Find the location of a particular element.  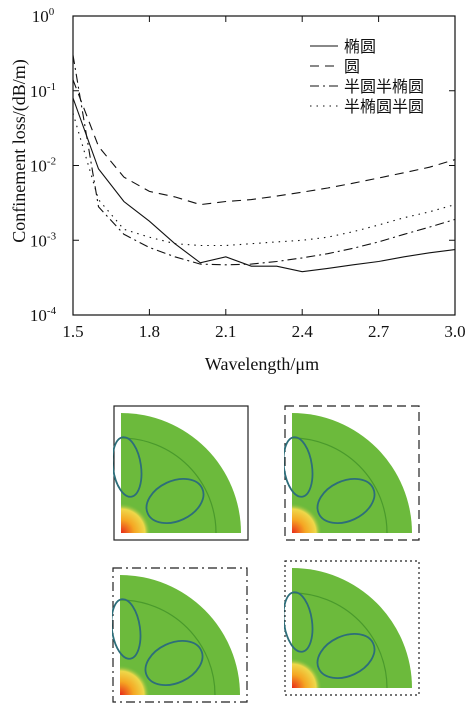

x-axis-title: Wavelength/μm is located at coordinates (262, 364).